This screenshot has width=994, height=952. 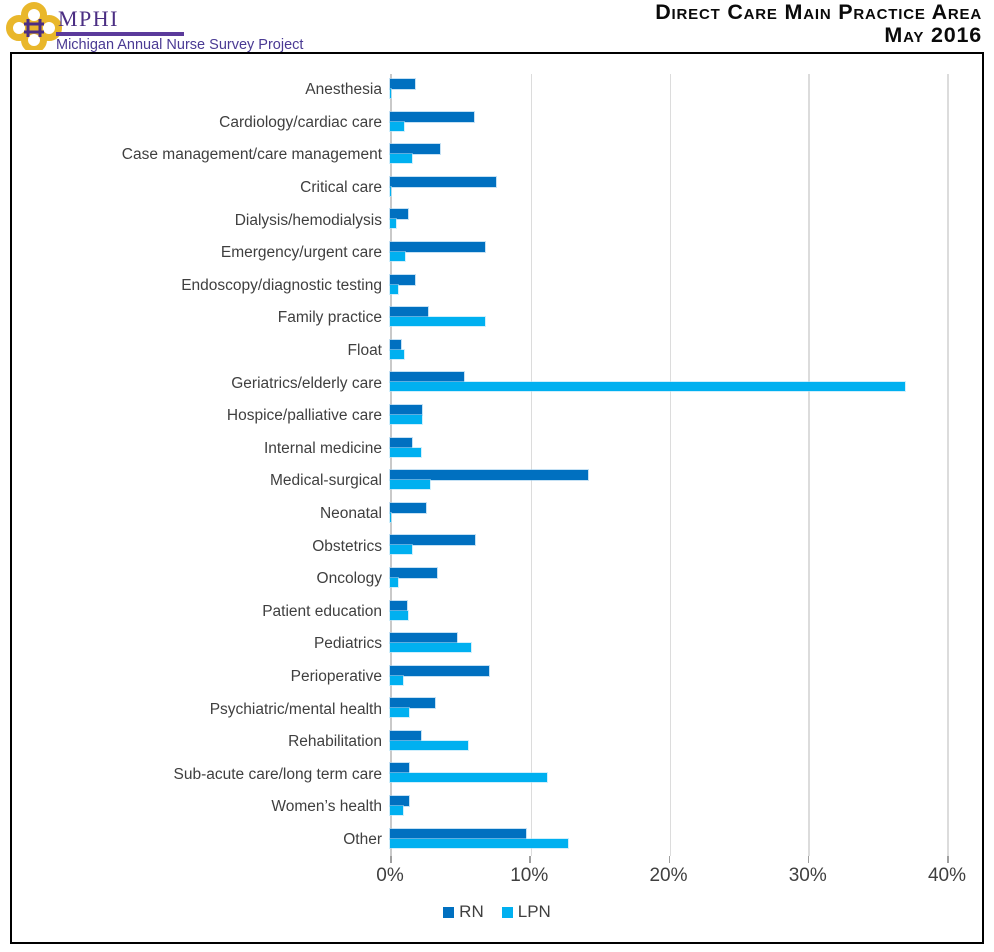 I want to click on chart-row: Critical care, so click(x=497, y=188).